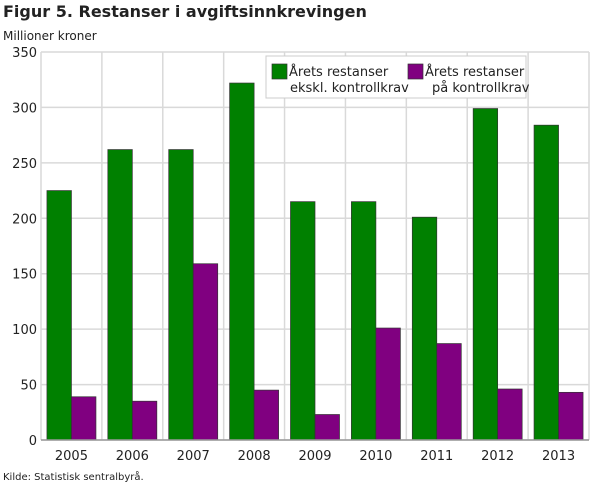 Image resolution: width=610 pixels, height=488 pixels. Describe the element at coordinates (33, 441) in the screenshot. I see `y-tick-label: 0` at that location.